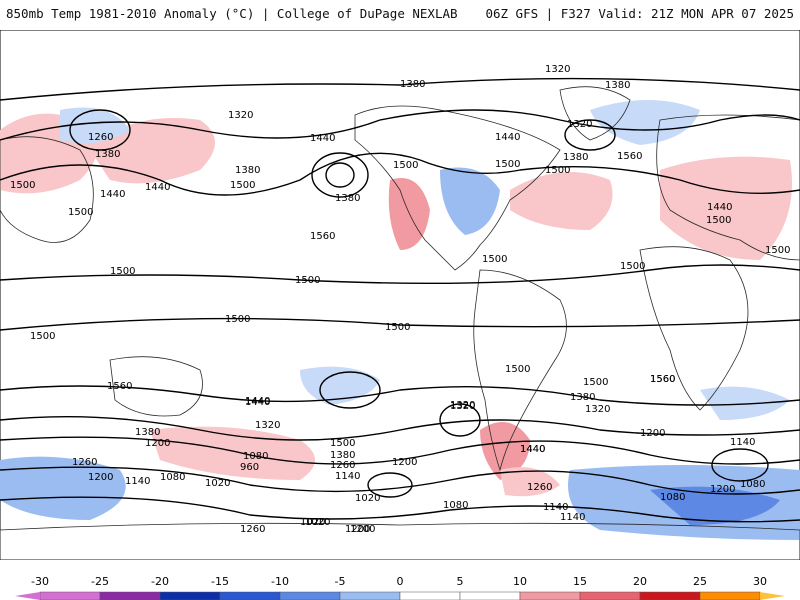 The height and width of the screenshot is (600, 800). Describe the element at coordinates (280, 581) in the screenshot. I see `colorbar-tick-label: -10` at that location.